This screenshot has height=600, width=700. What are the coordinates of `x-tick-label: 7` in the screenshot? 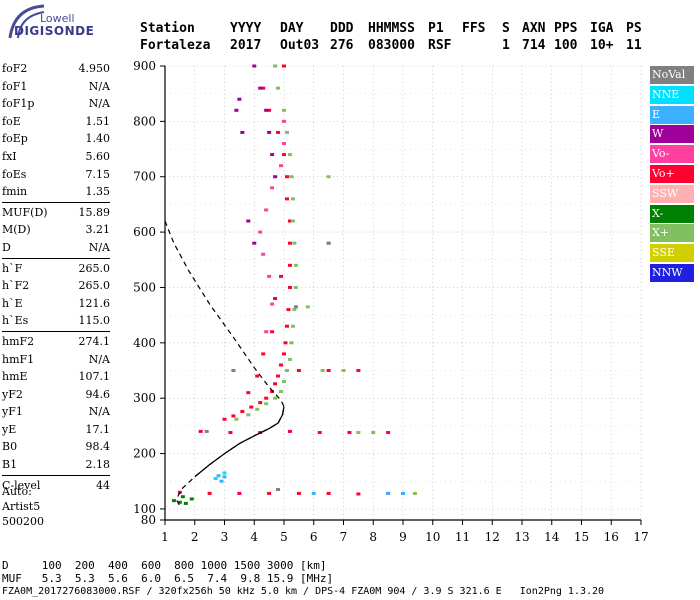 It's located at (344, 537).